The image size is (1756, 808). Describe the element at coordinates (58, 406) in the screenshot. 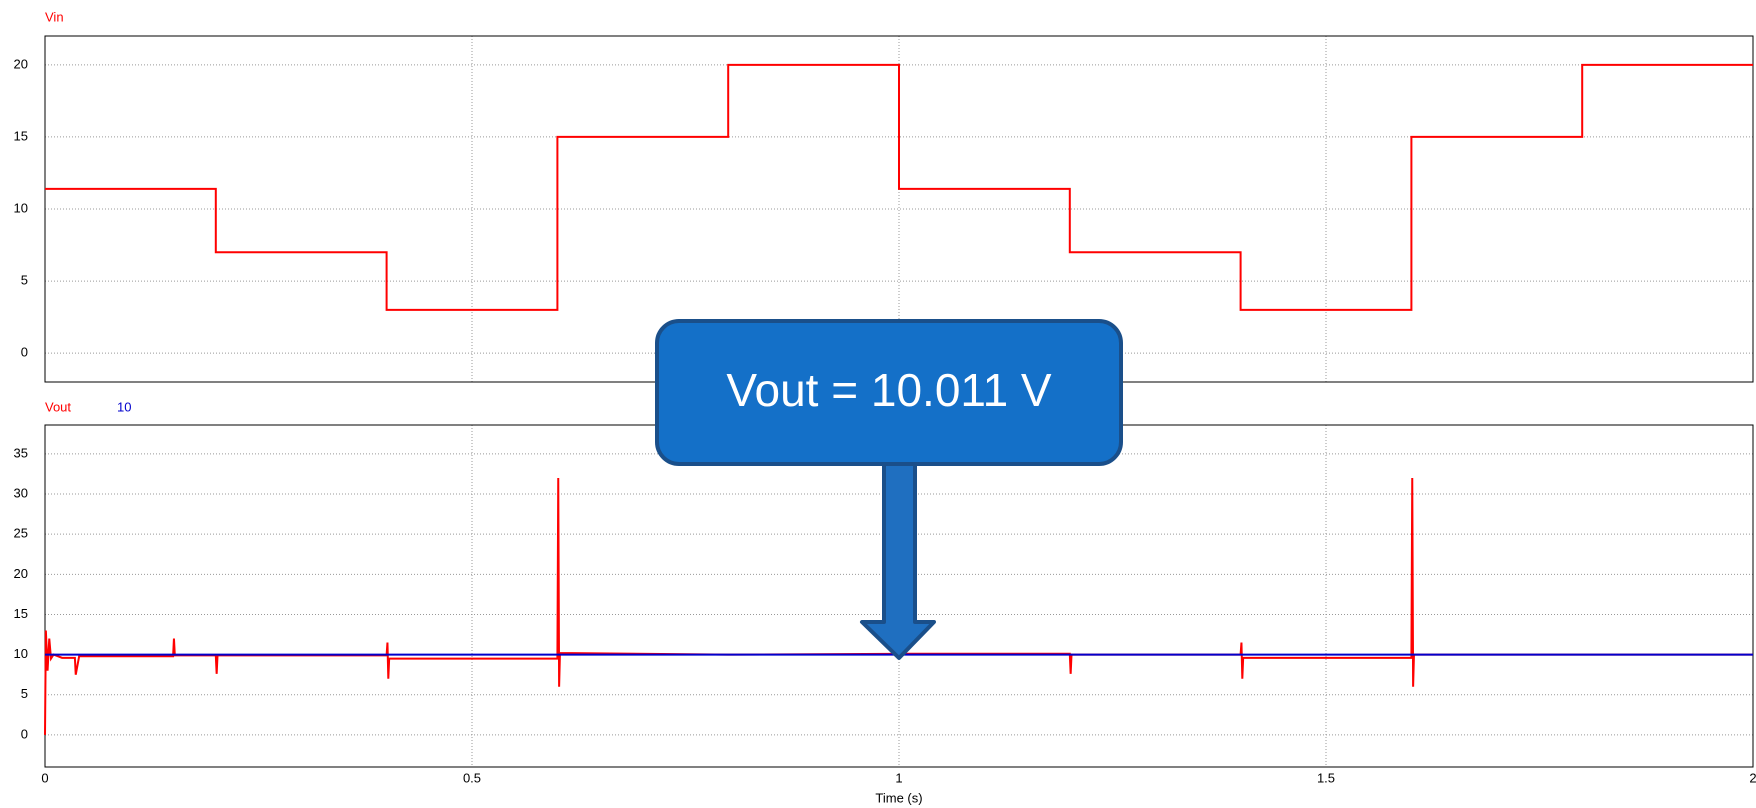

I see `legend-label: Vout` at that location.